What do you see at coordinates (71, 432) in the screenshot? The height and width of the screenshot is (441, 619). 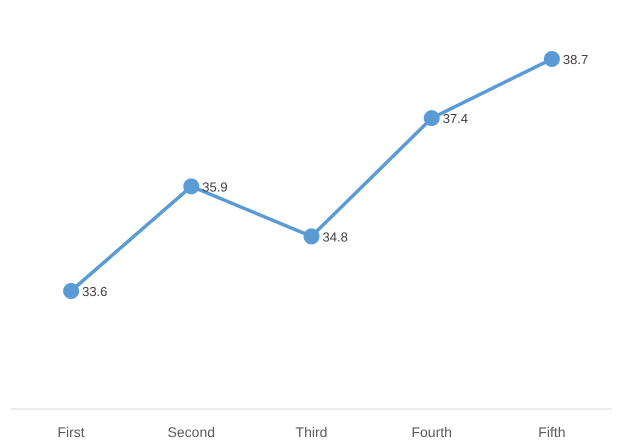 I see `x-tick-label: First` at bounding box center [71, 432].